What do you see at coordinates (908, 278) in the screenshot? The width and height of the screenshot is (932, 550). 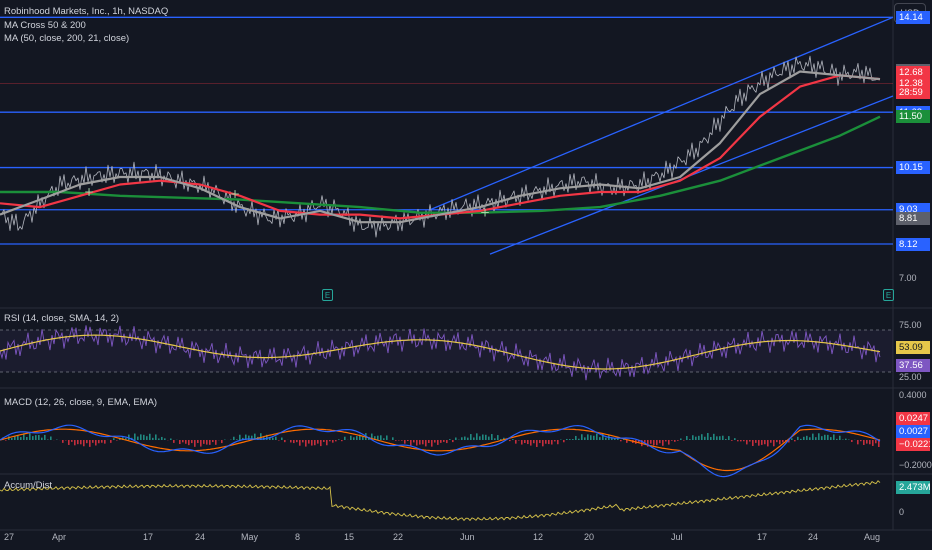 I see `price-axis-tick: 7.00` at bounding box center [908, 278].